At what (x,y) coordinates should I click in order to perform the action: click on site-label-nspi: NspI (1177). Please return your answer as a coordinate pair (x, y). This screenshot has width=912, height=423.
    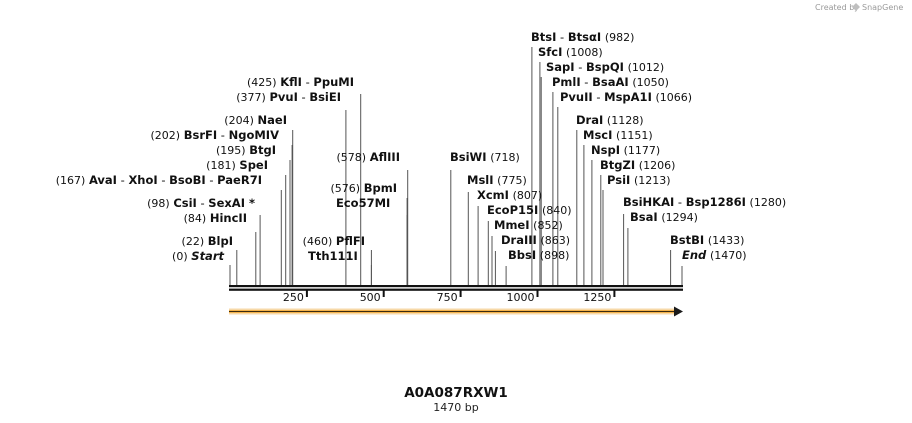
    Looking at the image, I should click on (625, 150).